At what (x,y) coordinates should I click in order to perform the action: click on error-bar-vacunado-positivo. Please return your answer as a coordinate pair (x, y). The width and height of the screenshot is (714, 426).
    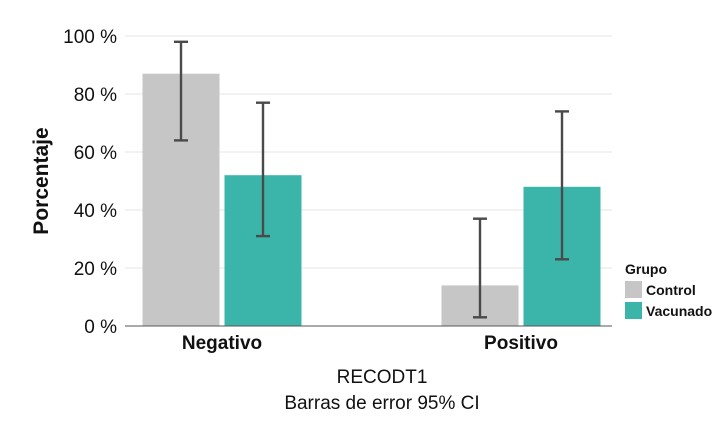
    Looking at the image, I should click on (562, 185).